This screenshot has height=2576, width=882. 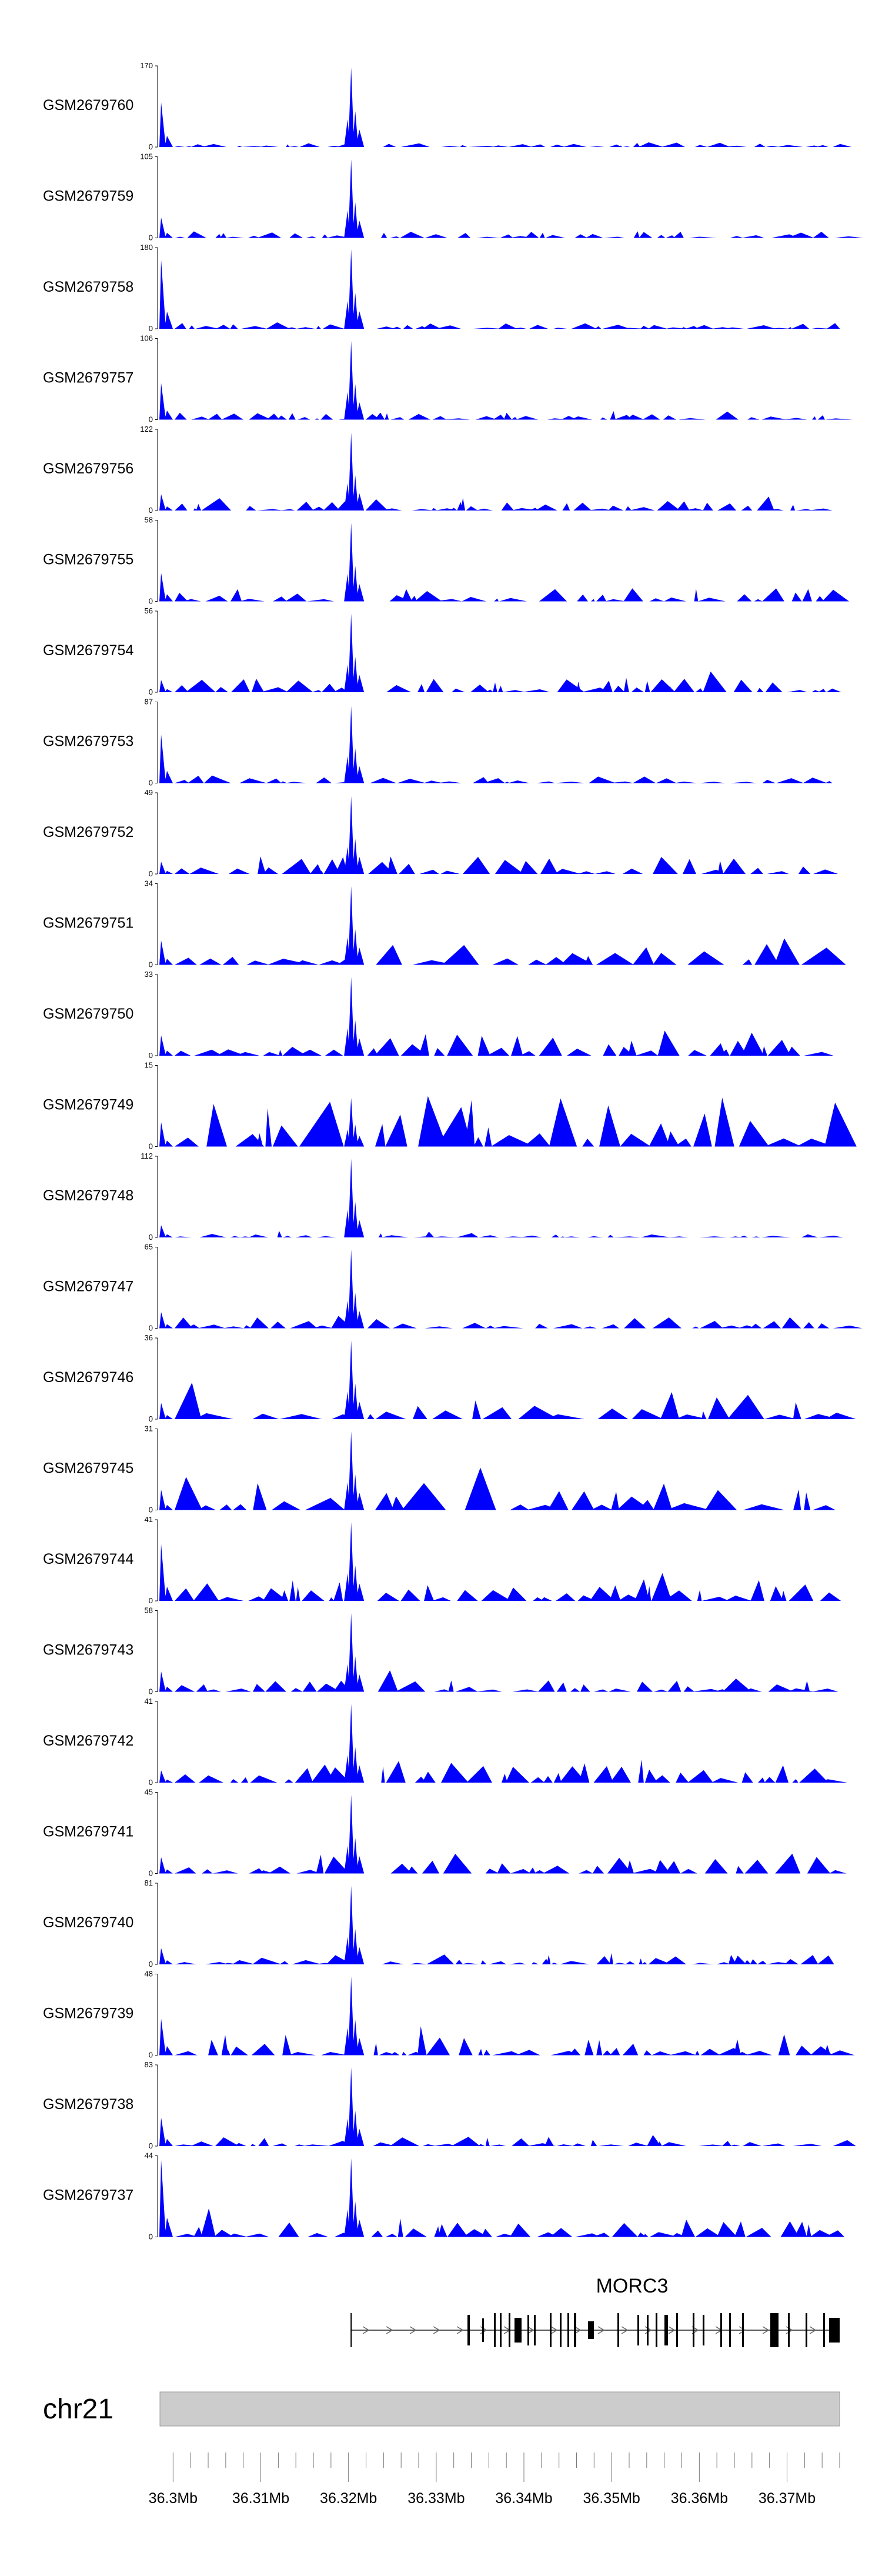 I want to click on track-GSM2679740: GSM2679740 81 0, so click(x=438, y=1923).